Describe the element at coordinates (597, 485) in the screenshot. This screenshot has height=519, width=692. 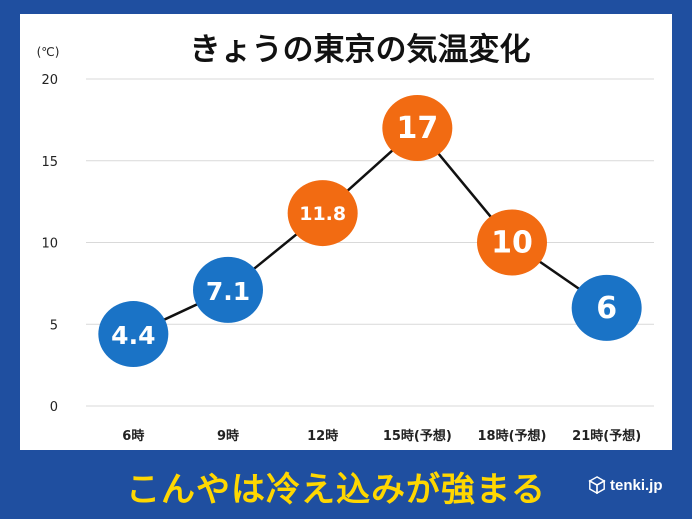
I see `cube-logo-icon` at that location.